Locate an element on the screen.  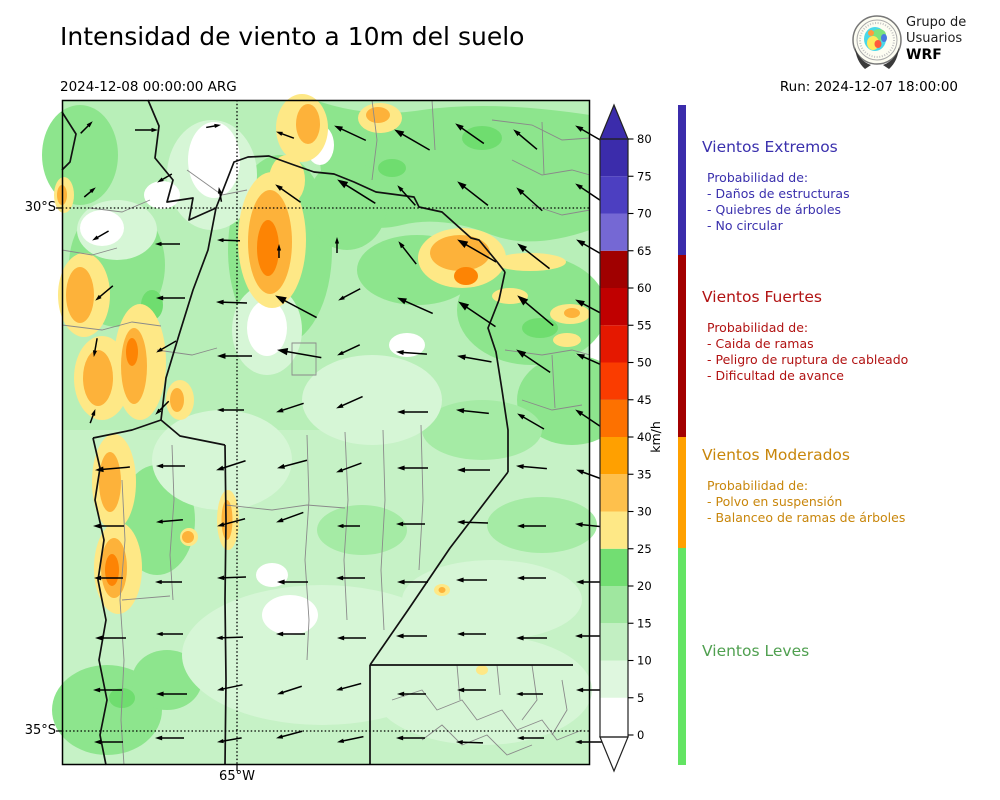
legend-line: - Daños de estructuras is located at coordinates (778, 193).